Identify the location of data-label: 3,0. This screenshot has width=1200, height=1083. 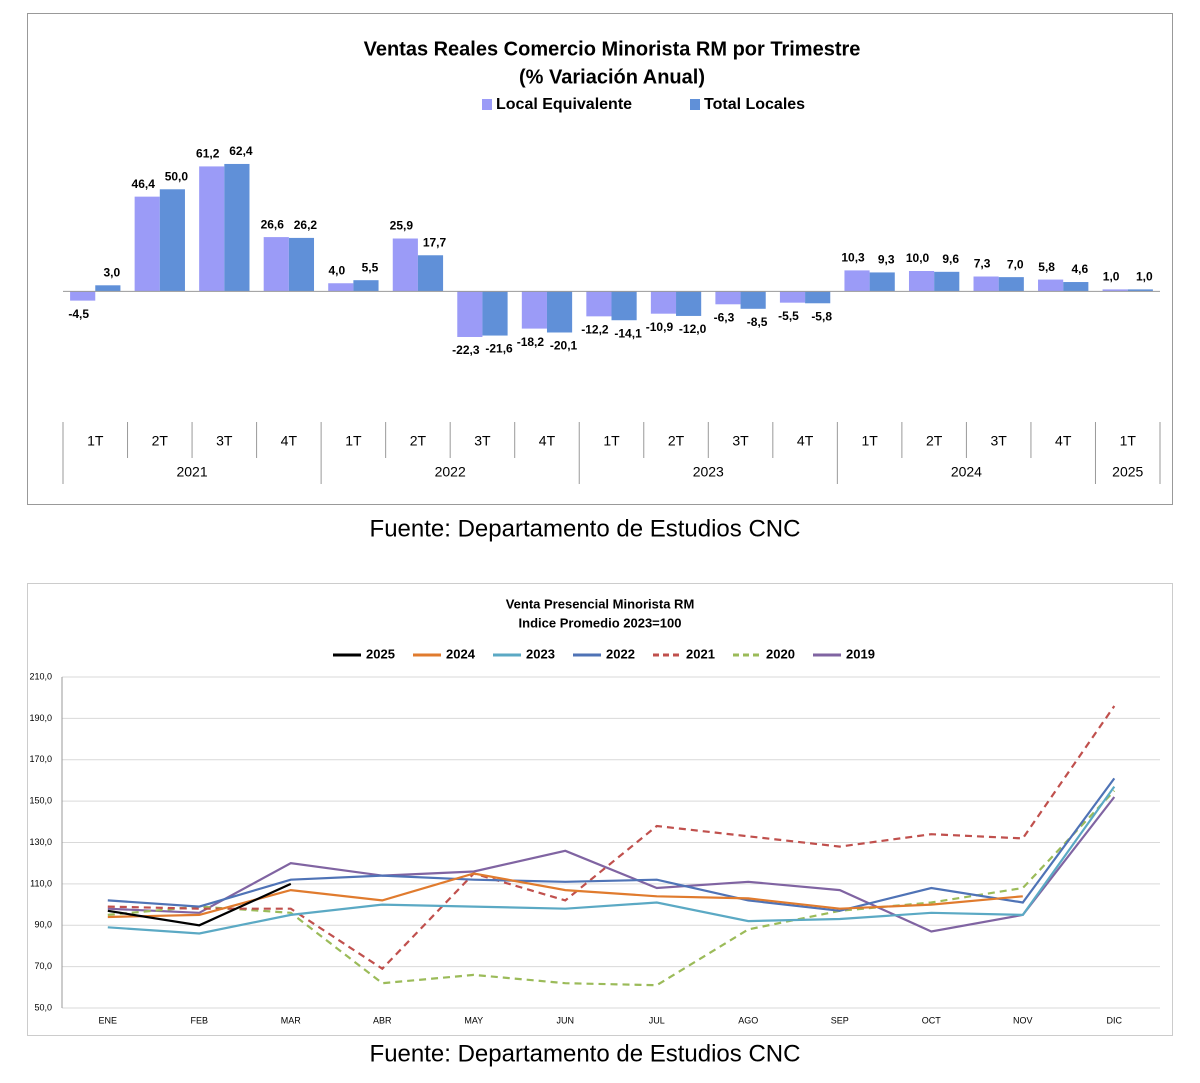
(112, 272).